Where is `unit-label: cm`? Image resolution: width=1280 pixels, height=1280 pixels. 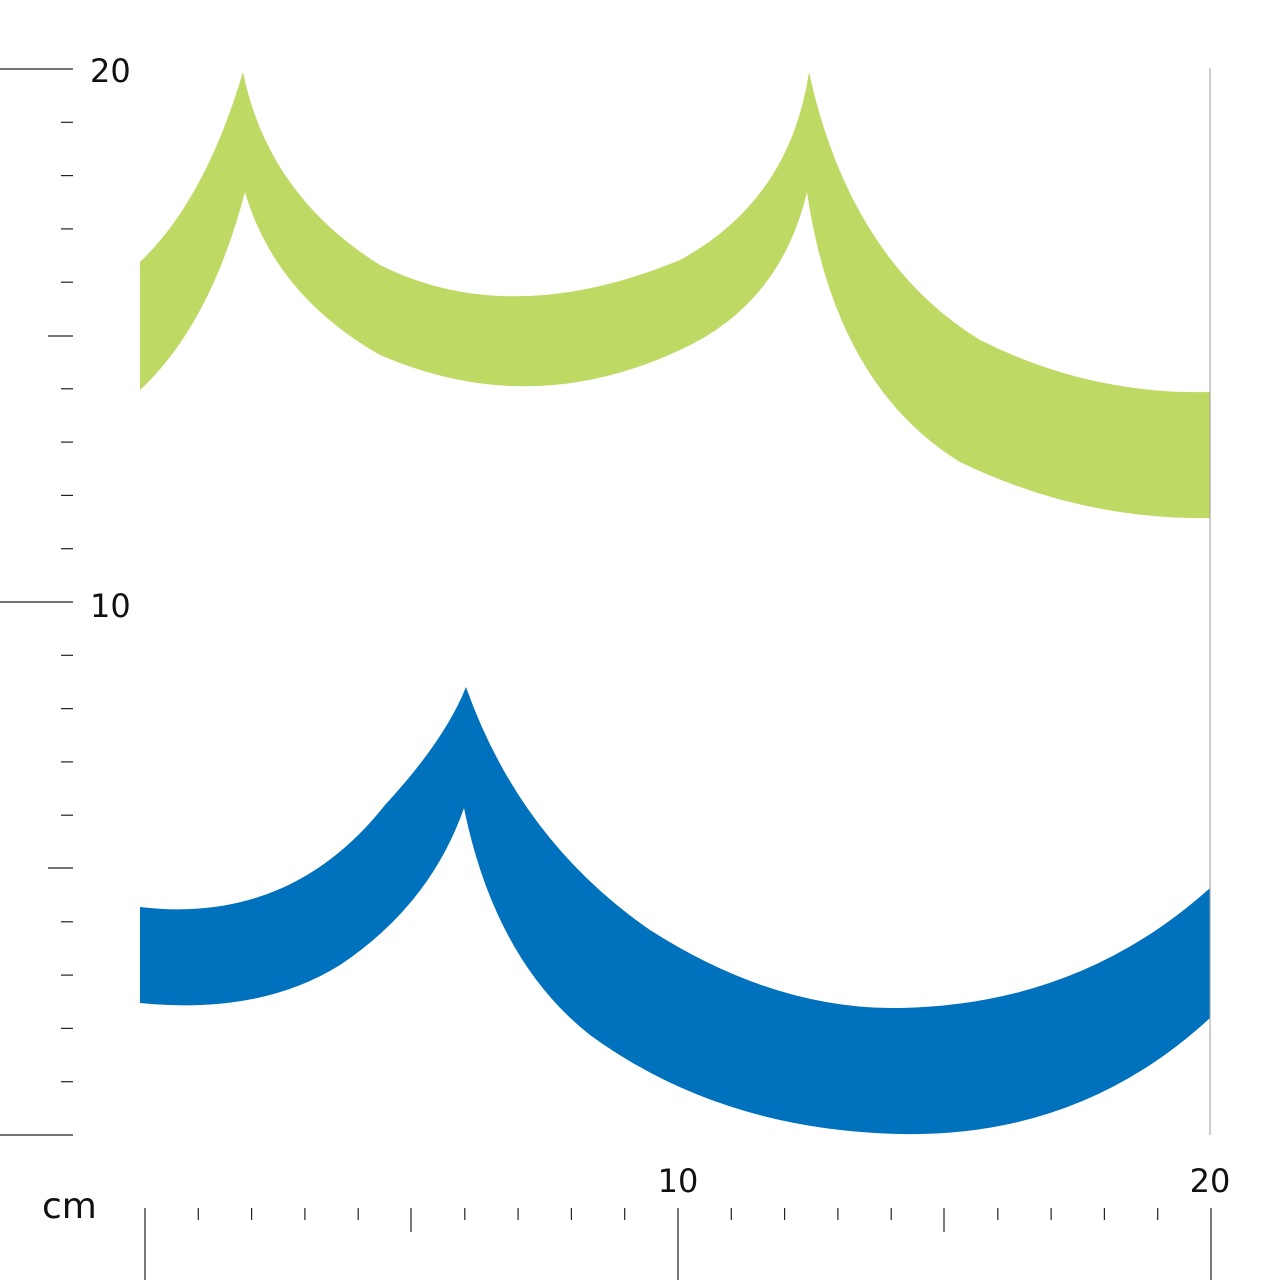
unit-label: cm is located at coordinates (69, 1206).